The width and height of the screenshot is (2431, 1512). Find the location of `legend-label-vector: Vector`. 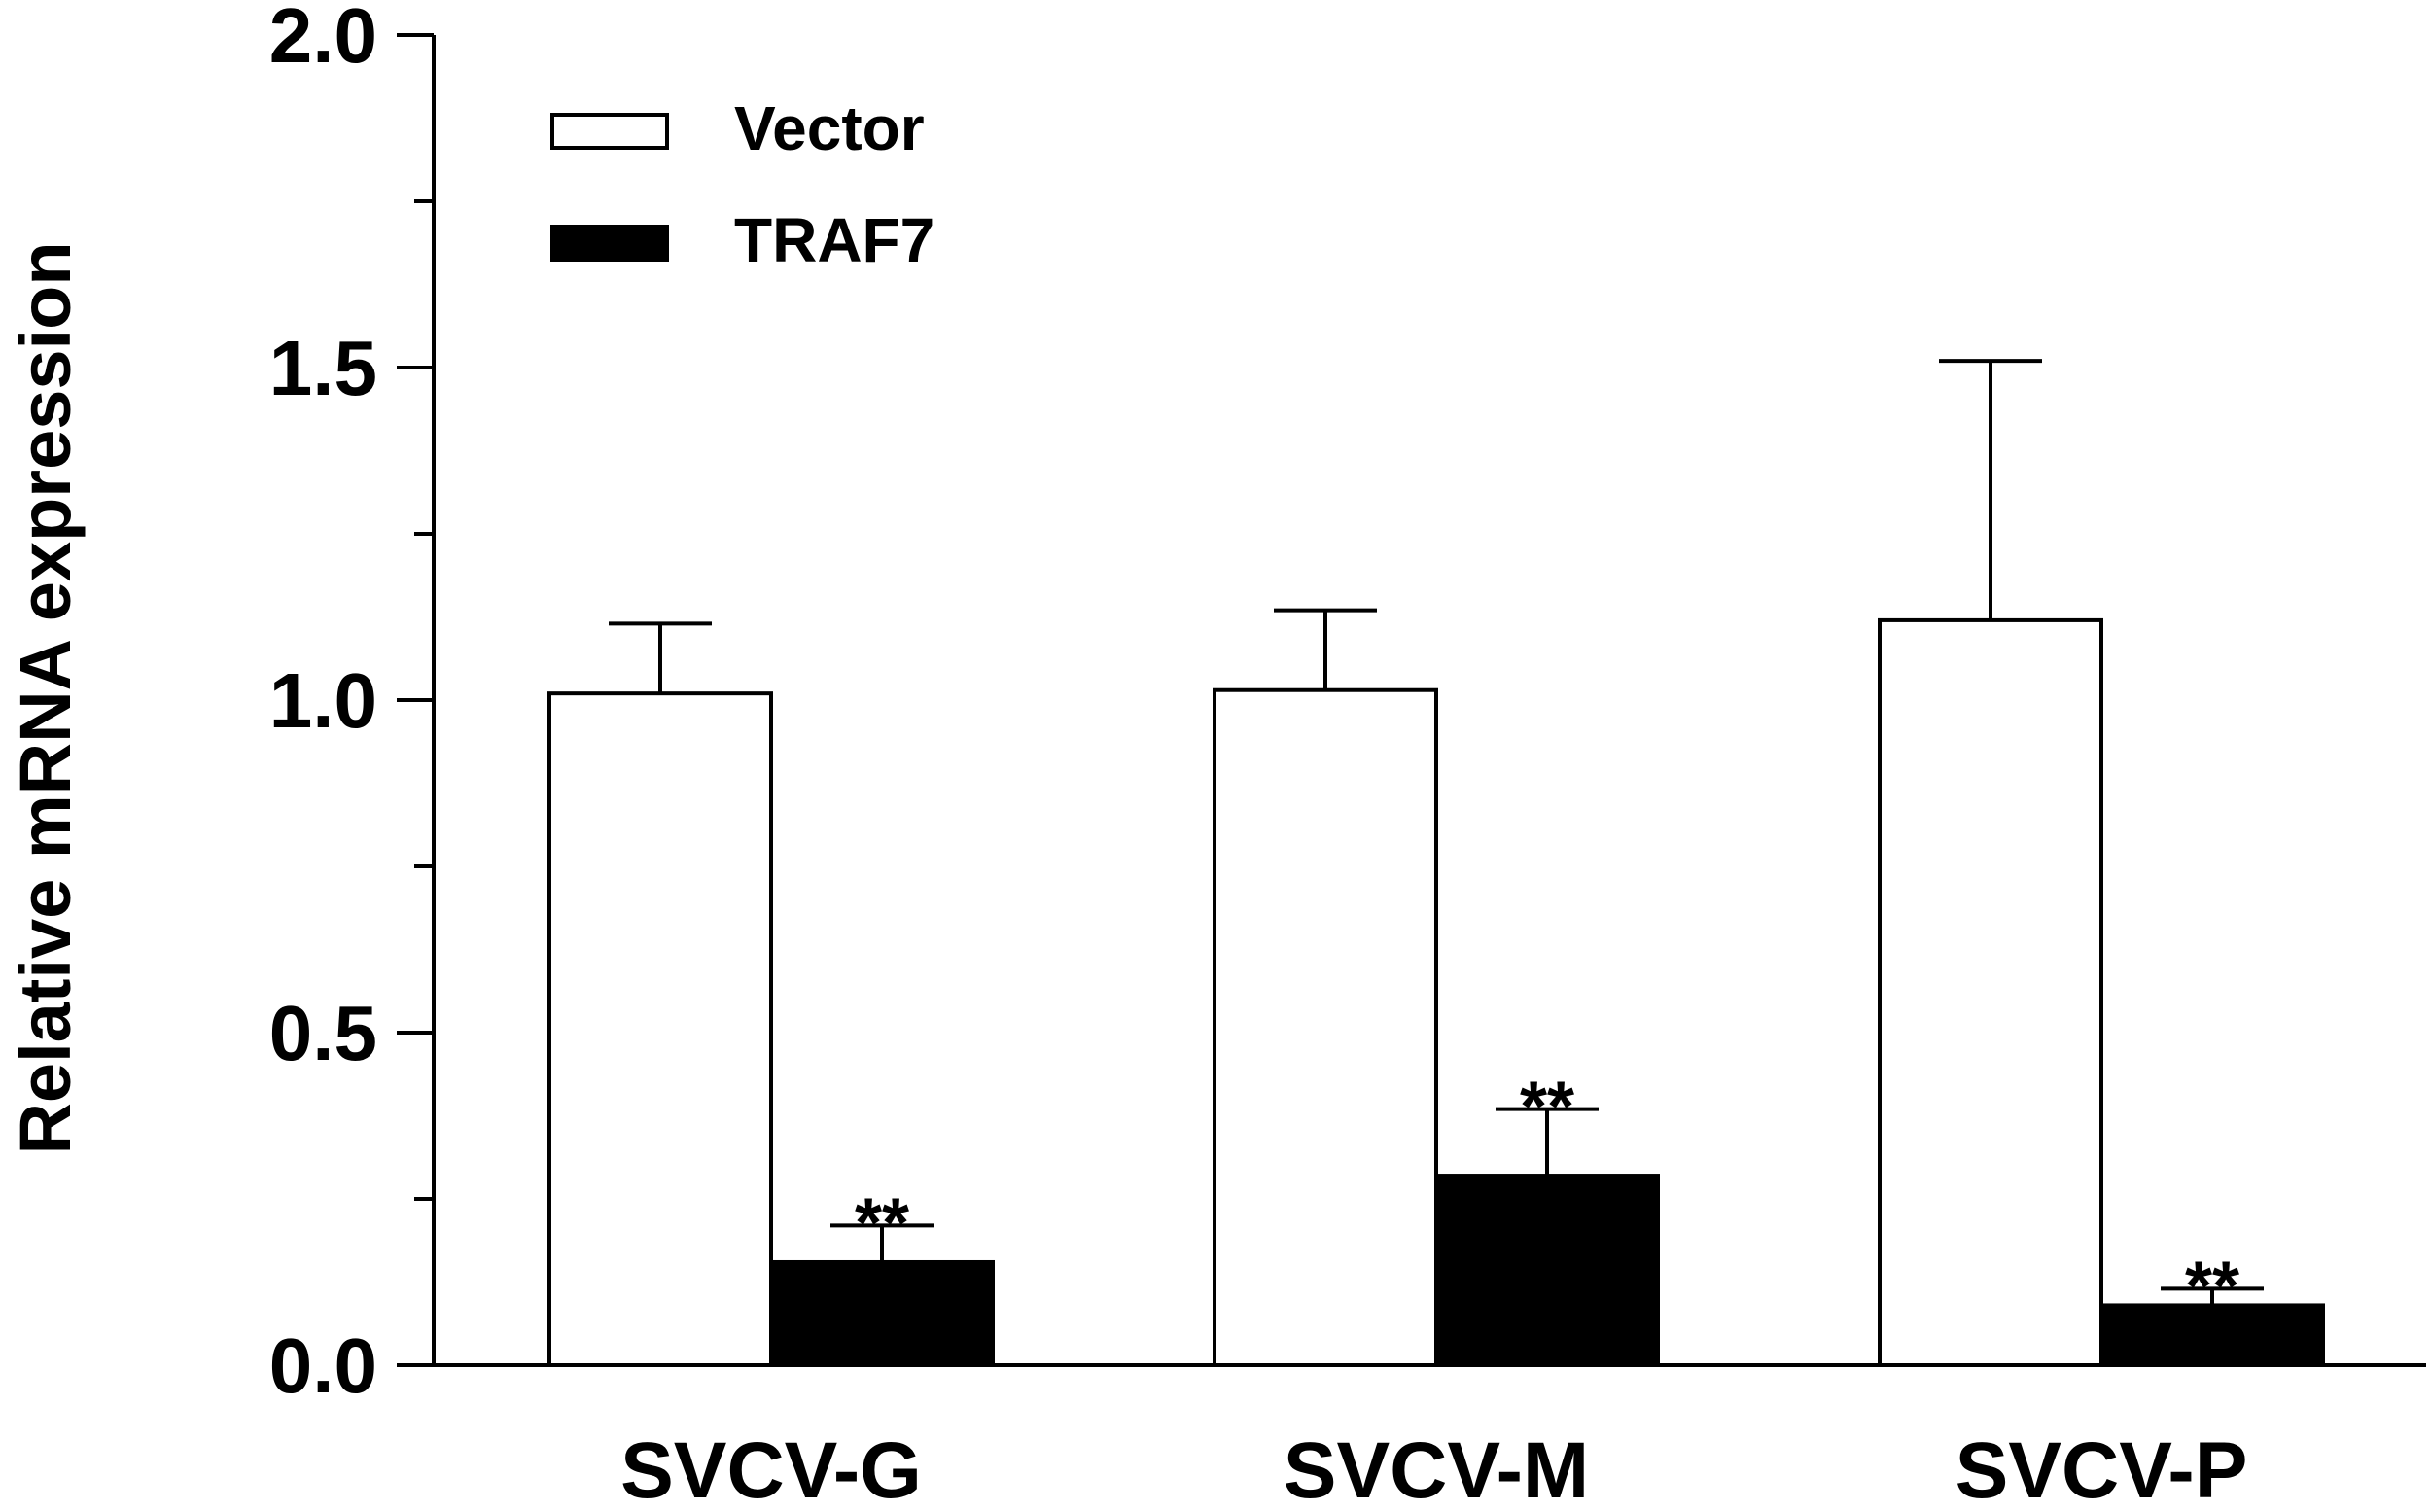

legend-label-vector: Vector is located at coordinates (829, 128).